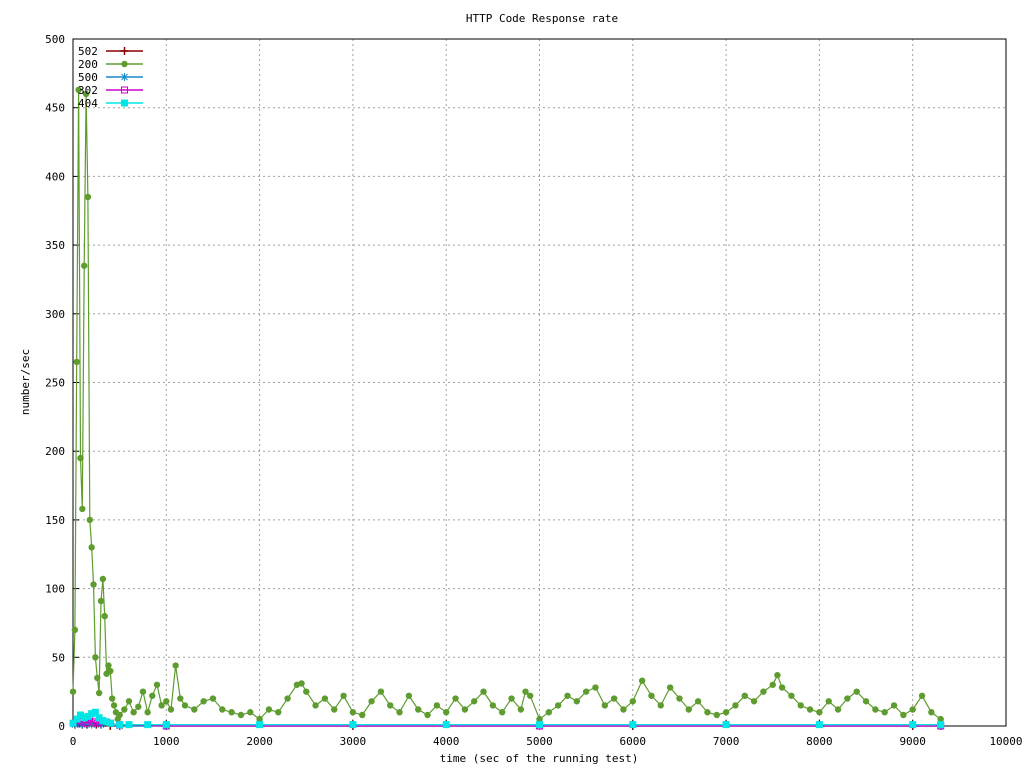  I want to click on series-404-line, so click(506, 718).